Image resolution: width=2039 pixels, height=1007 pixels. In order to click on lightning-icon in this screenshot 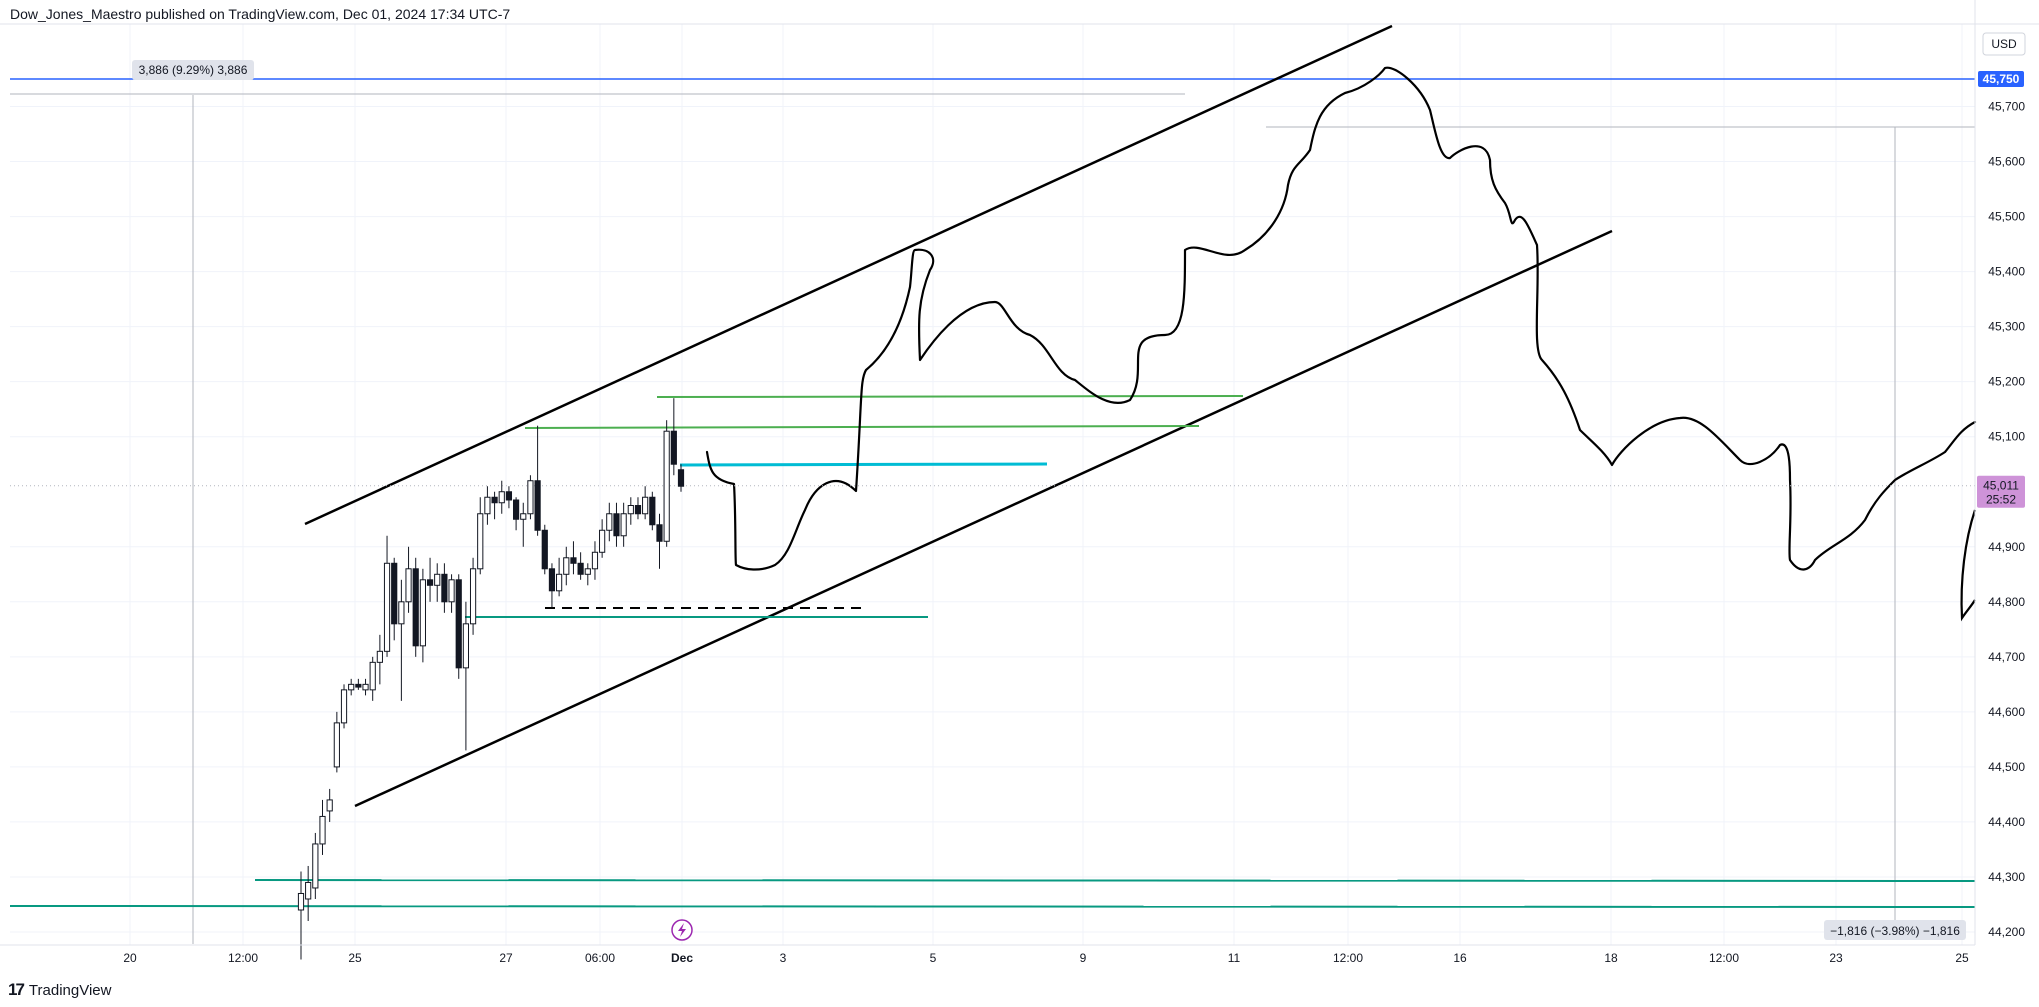, I will do `click(682, 930)`.